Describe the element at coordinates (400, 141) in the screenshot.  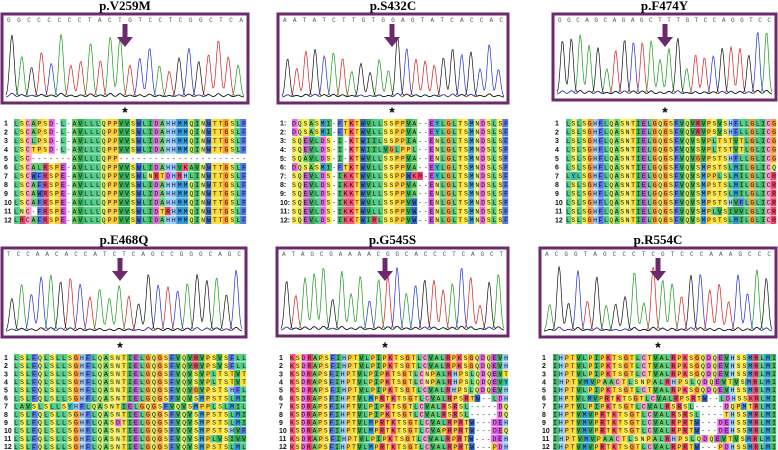
I see `aligned-sequence: SQEVLDS-I-KTWIILSSPPIA--ENLGLTSMNDSLSF` at that location.